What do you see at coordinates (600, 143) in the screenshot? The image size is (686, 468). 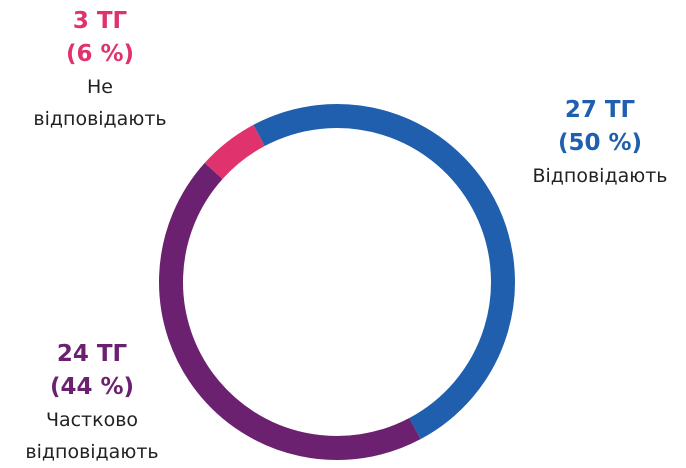 I see `percent-label: (50 %)` at bounding box center [600, 143].